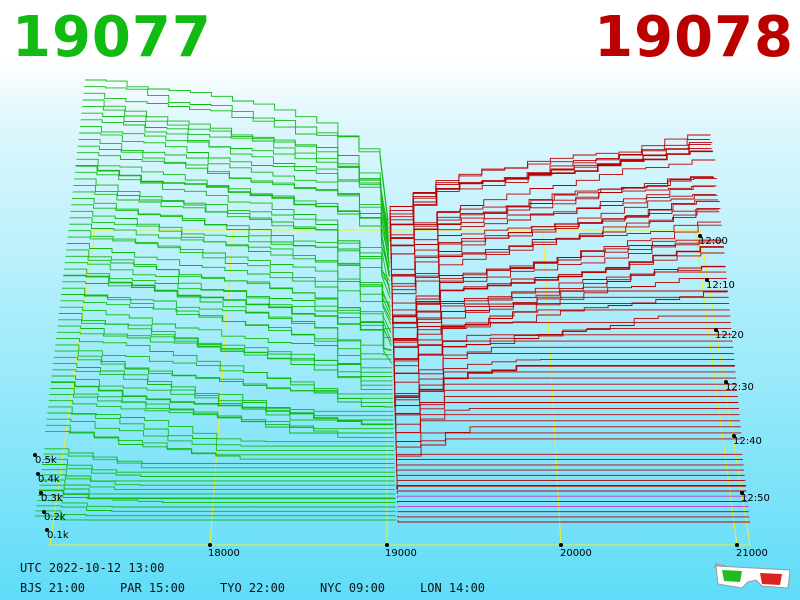 The width and height of the screenshot is (800, 600). What do you see at coordinates (49, 479) in the screenshot?
I see `y-tick-label: 0.4k` at bounding box center [49, 479].